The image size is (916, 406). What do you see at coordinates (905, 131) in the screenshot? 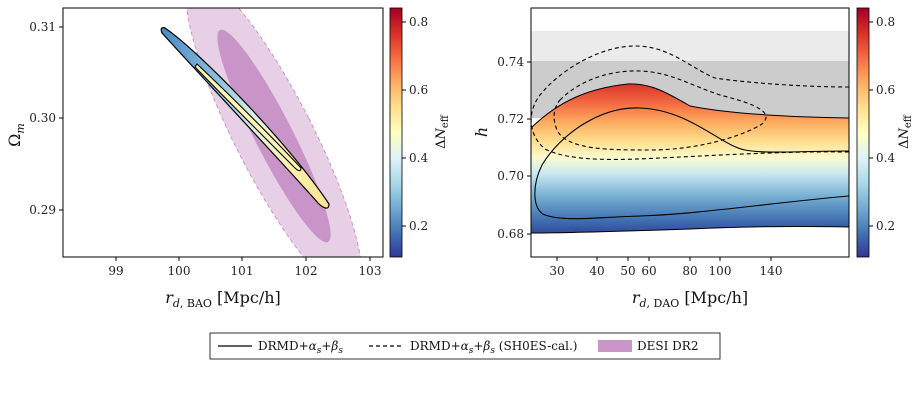
I see `right-colorbar-label: ΔNeff` at bounding box center [905, 131].